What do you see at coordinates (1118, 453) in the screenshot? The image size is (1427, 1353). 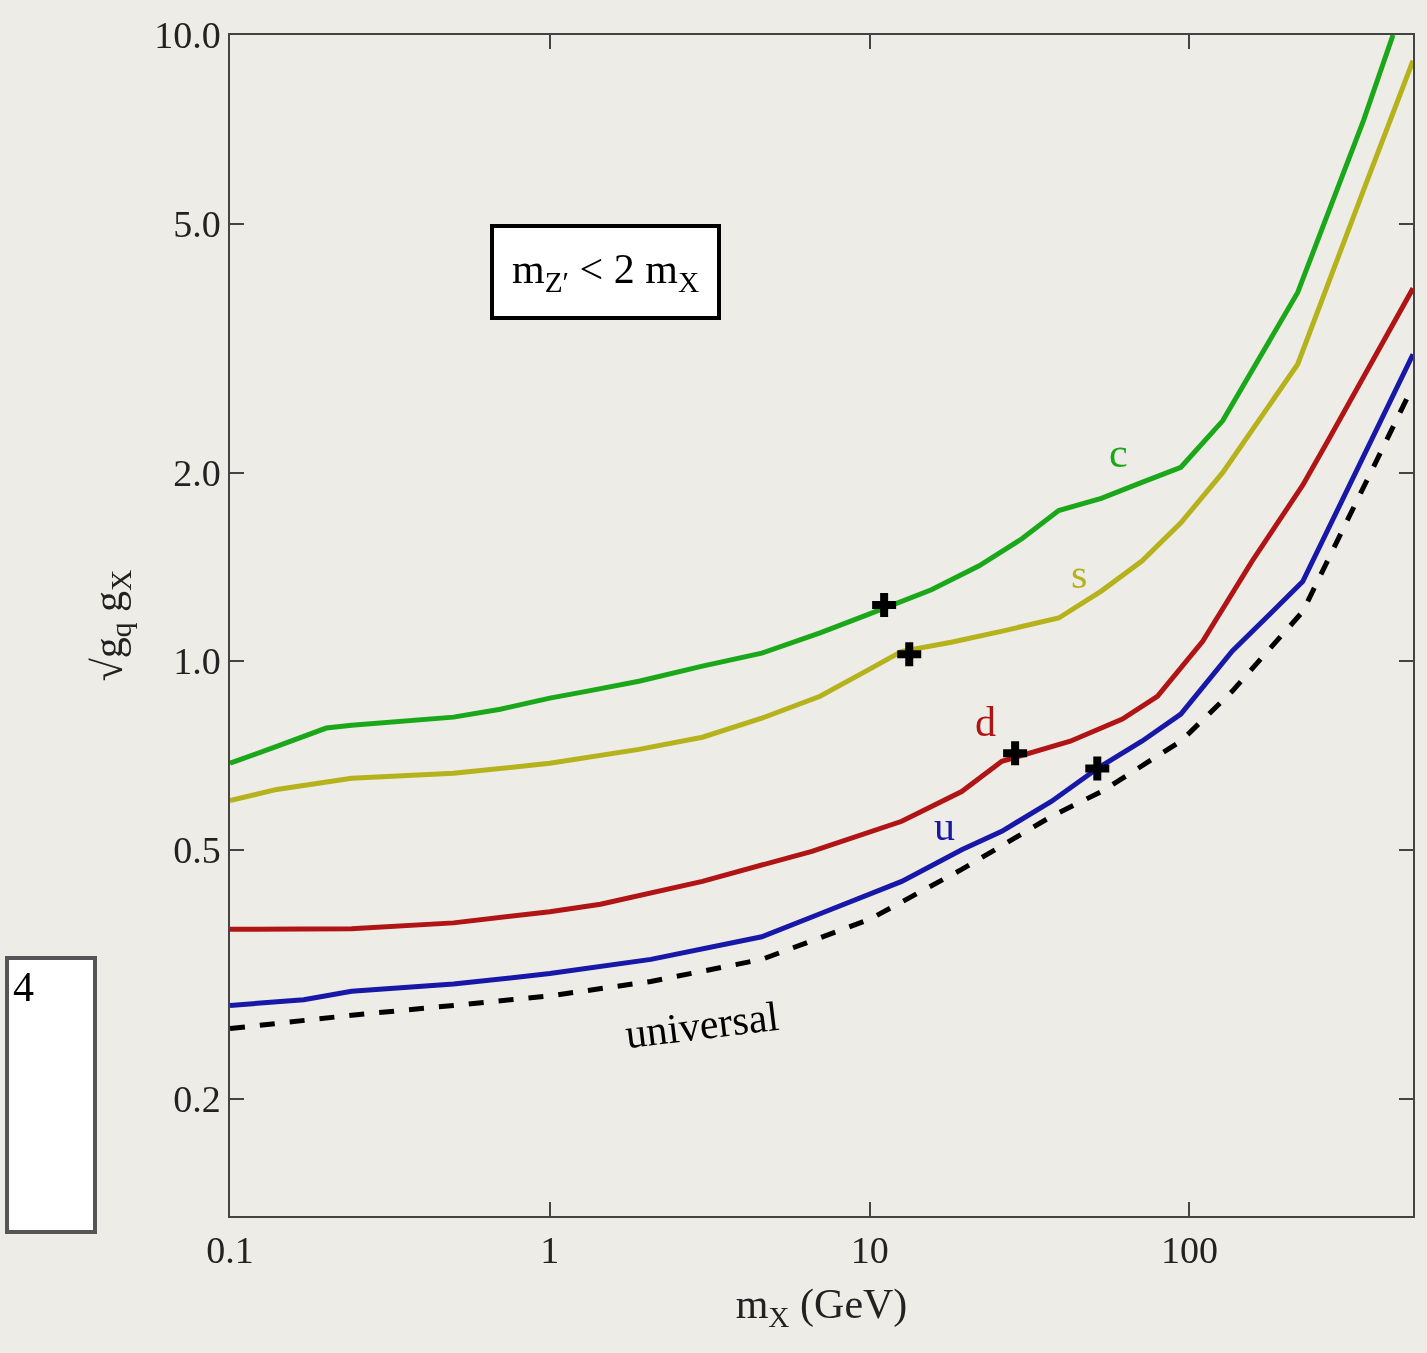 I see `series-label: c` at bounding box center [1118, 453].